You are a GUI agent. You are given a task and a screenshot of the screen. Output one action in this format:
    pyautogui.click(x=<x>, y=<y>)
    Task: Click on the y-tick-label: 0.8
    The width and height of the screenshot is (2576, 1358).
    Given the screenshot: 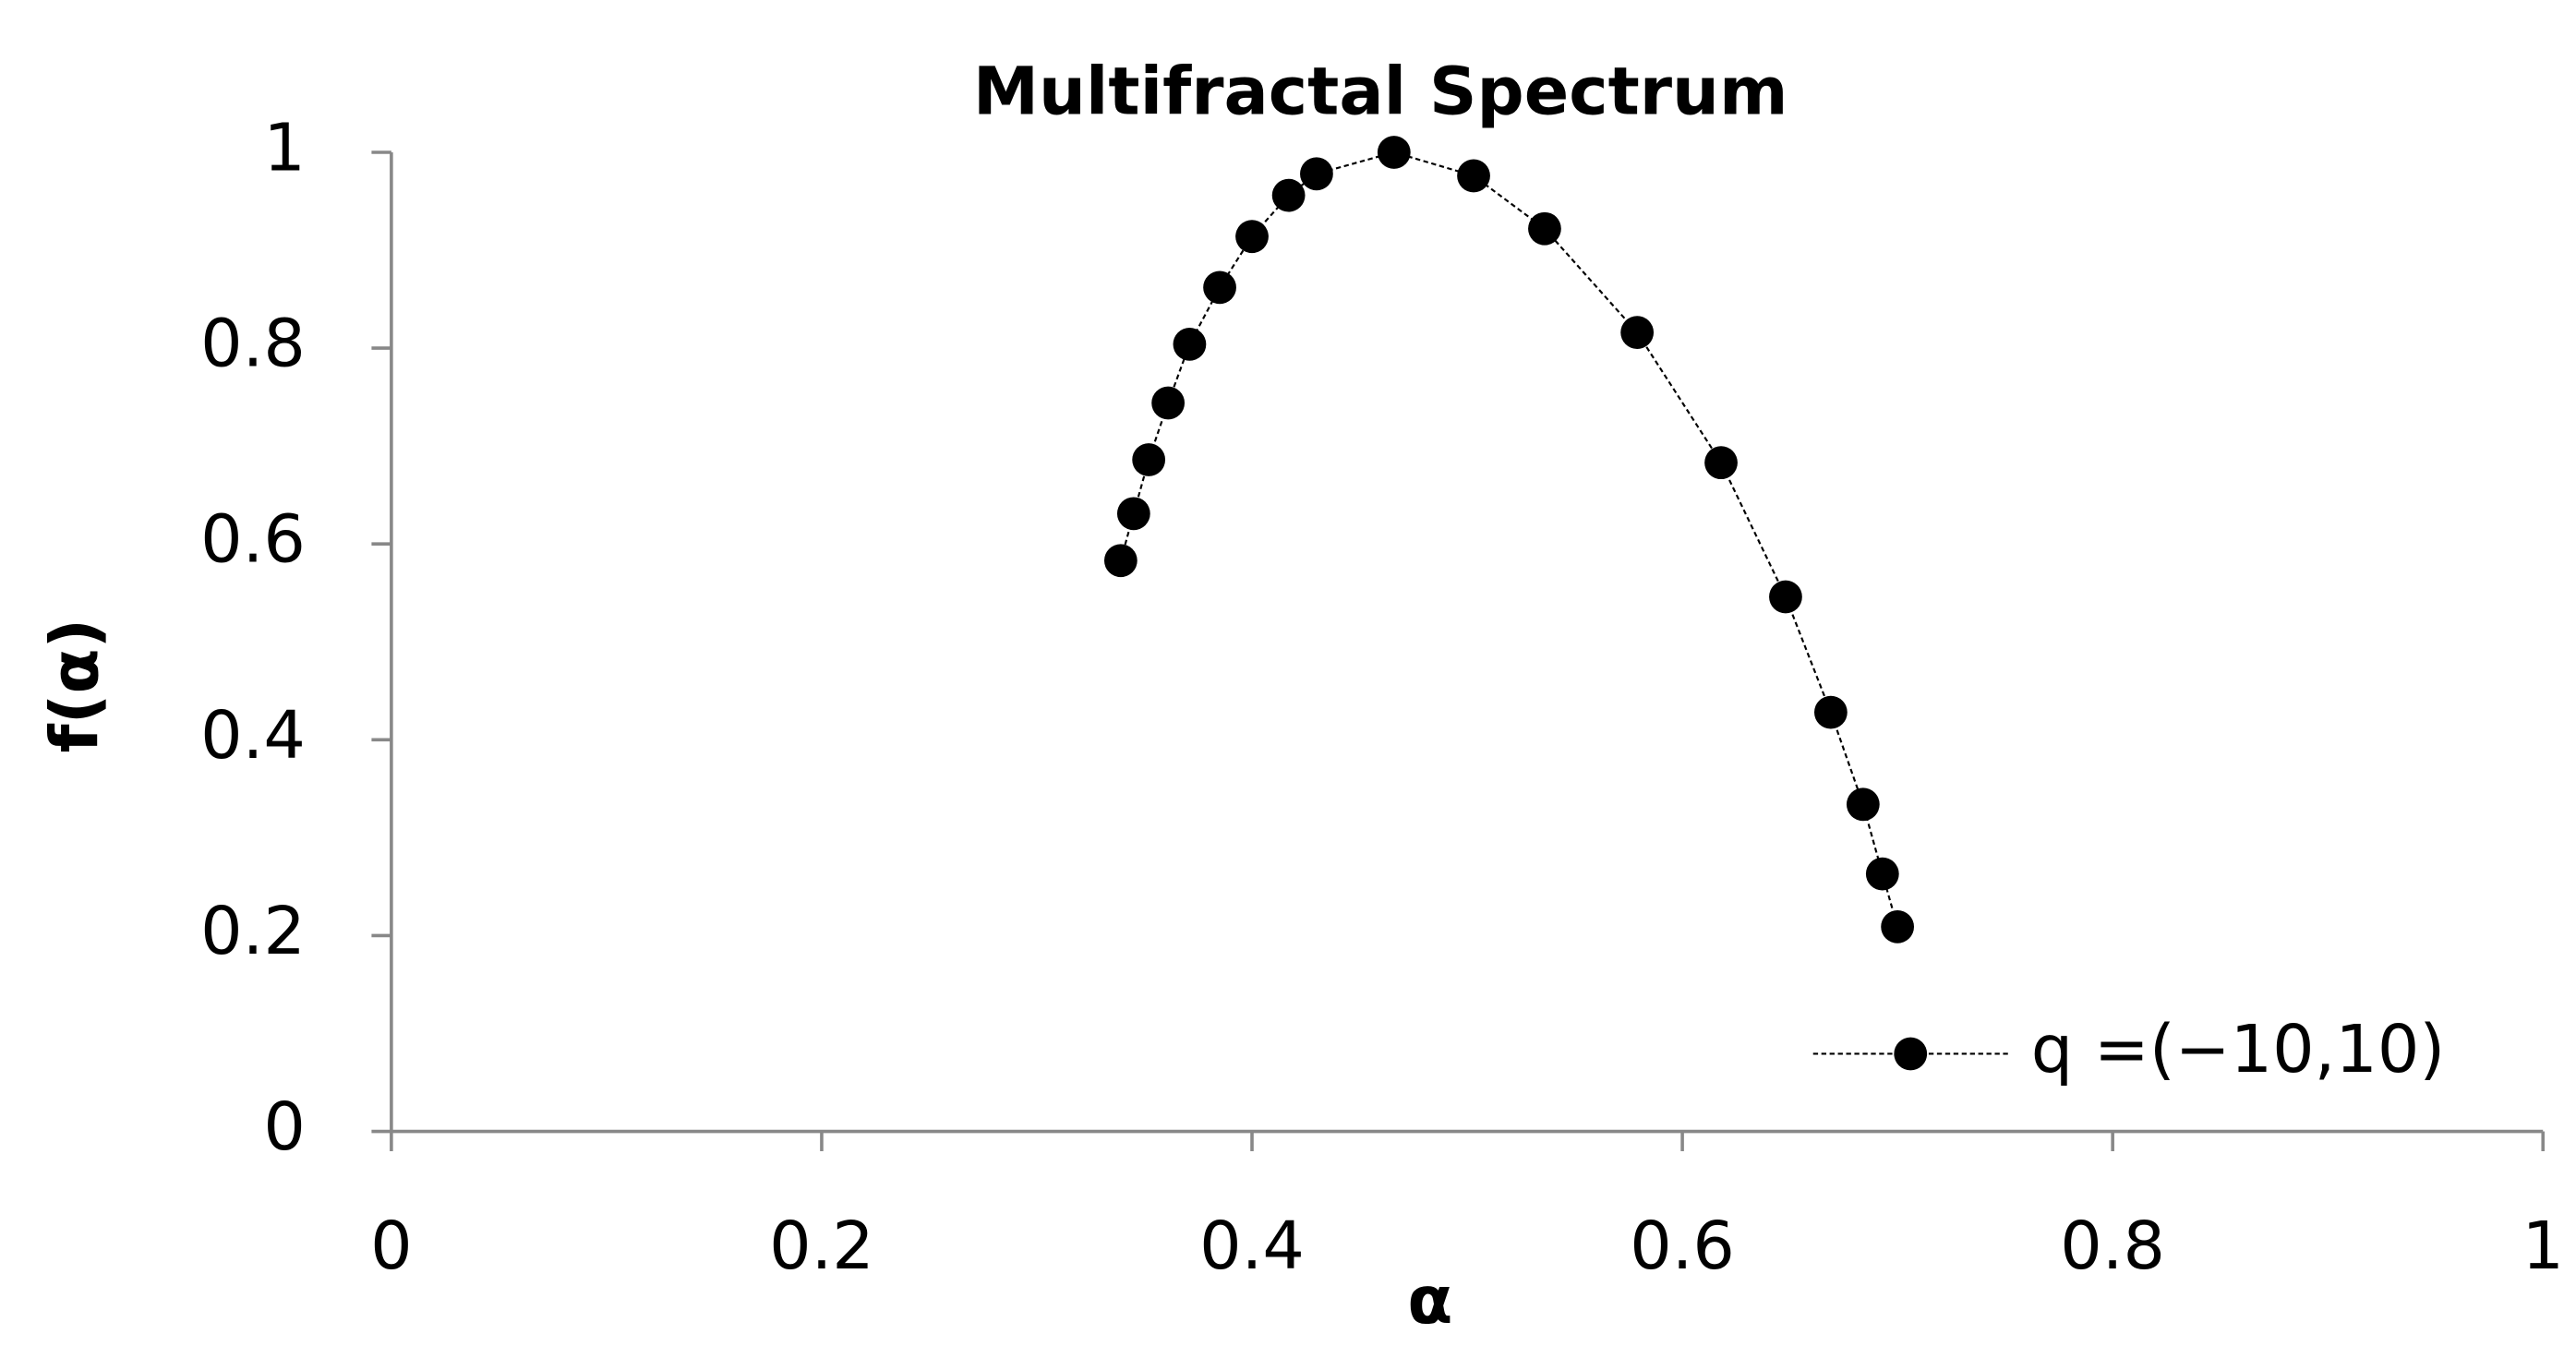 What is the action you would take?
    pyautogui.click(x=253, y=344)
    